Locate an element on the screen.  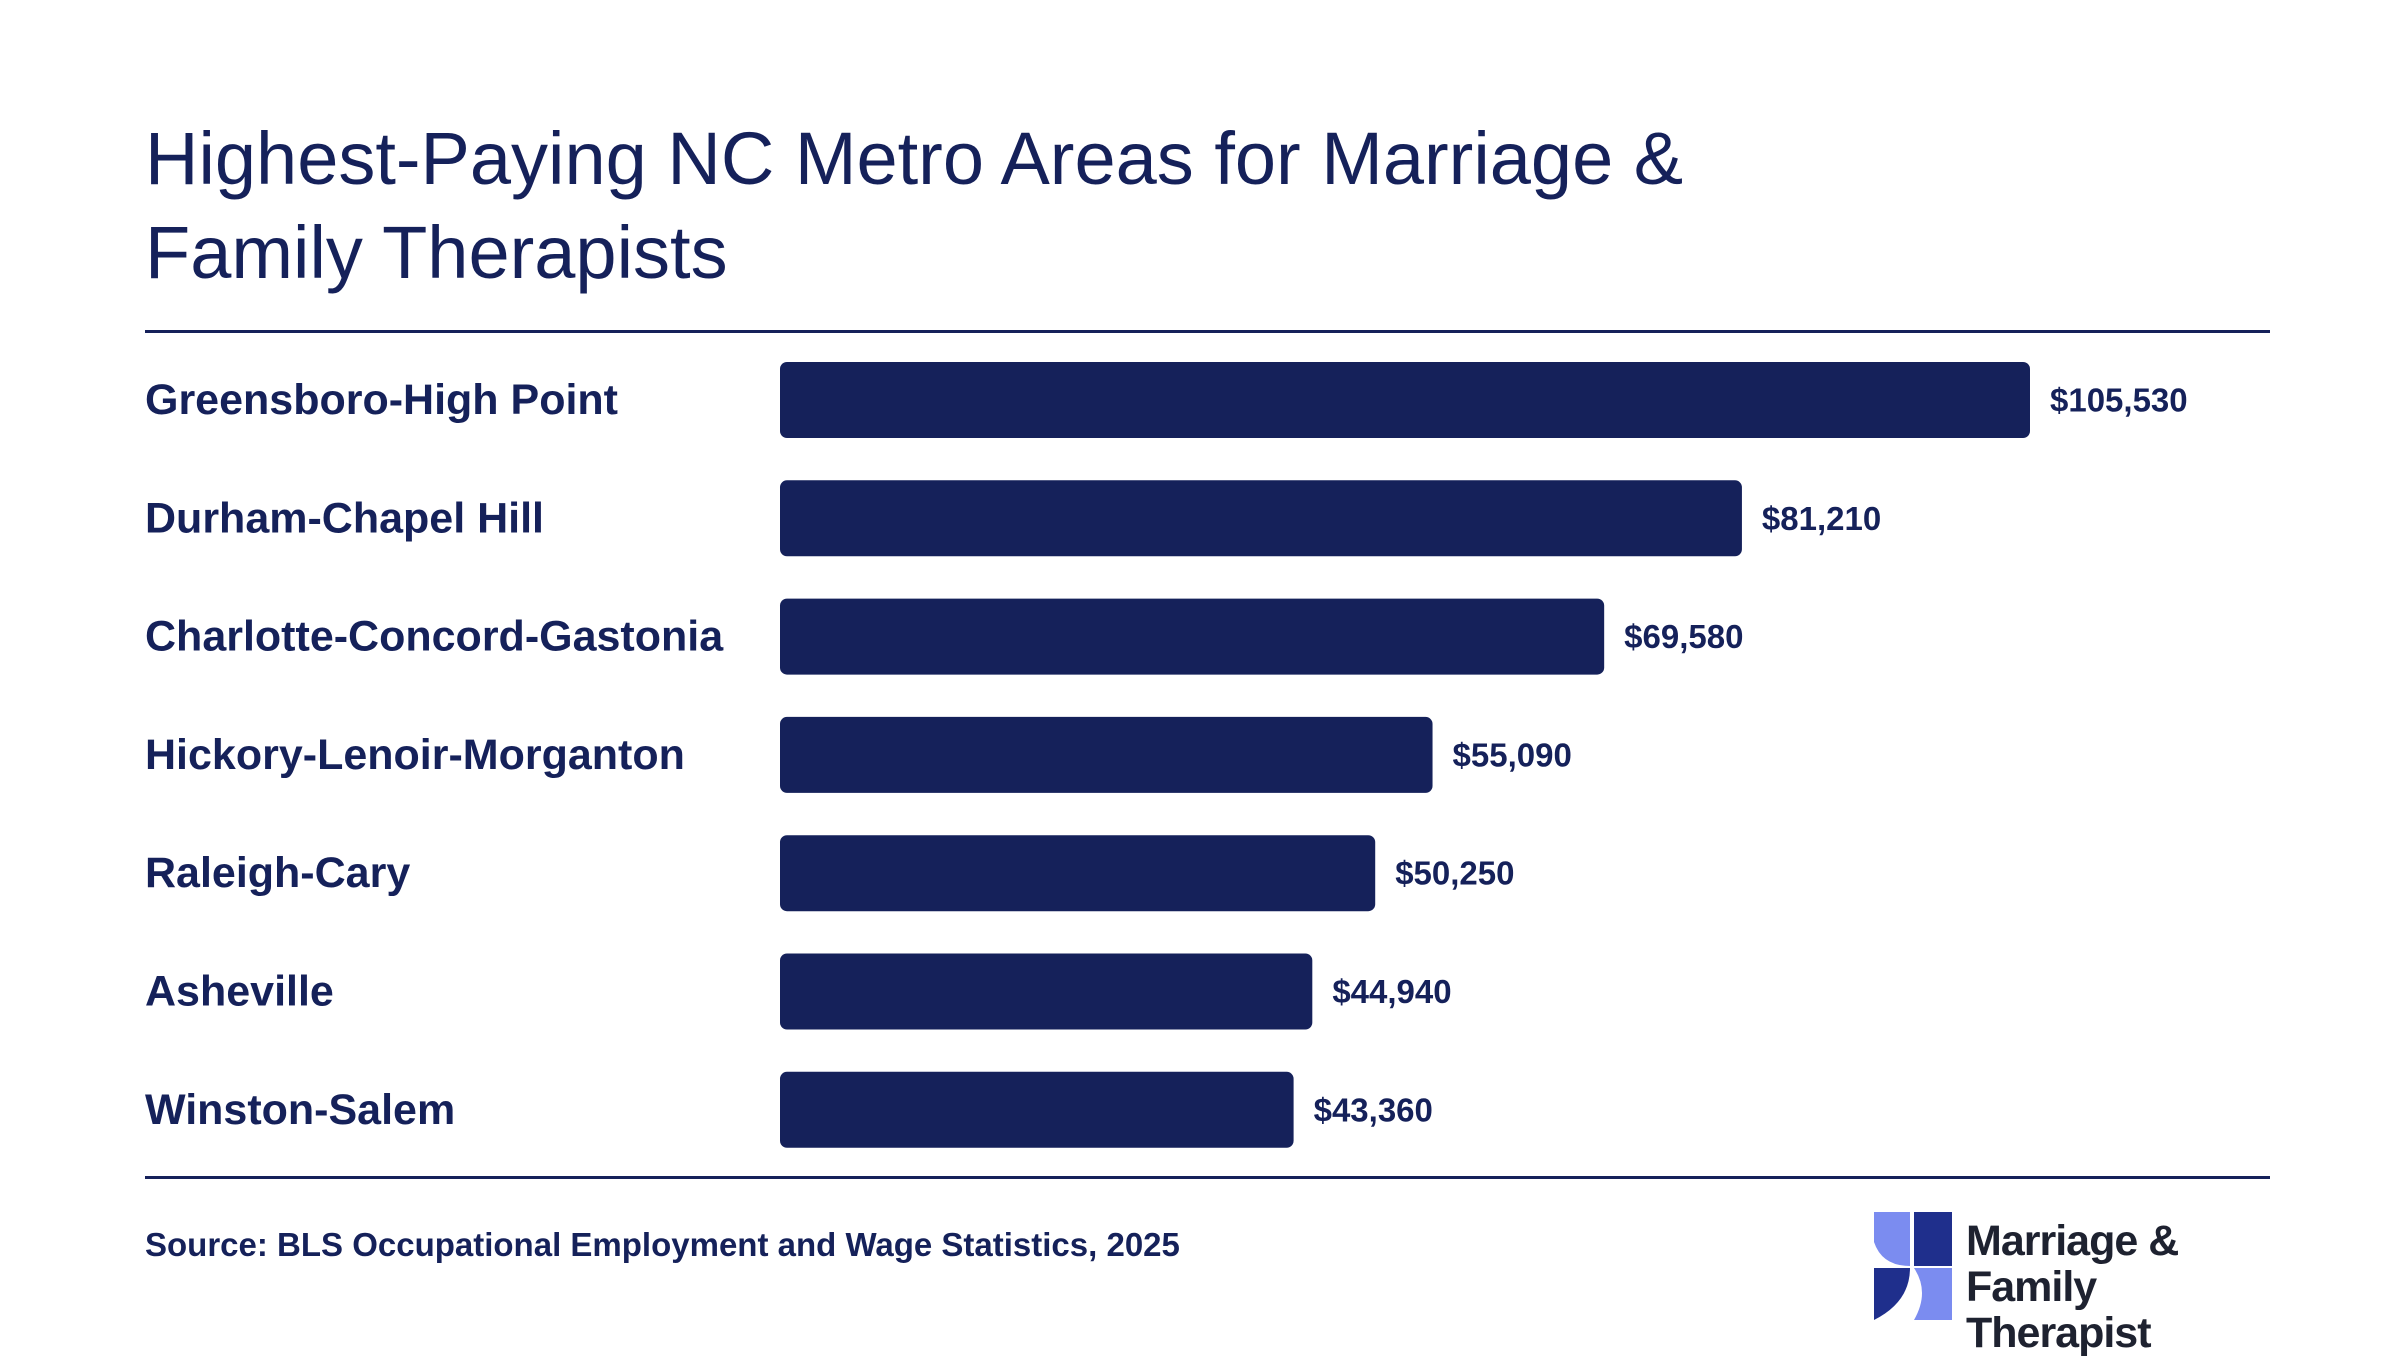
category-label: Greensboro-High Point is located at coordinates (381, 400).